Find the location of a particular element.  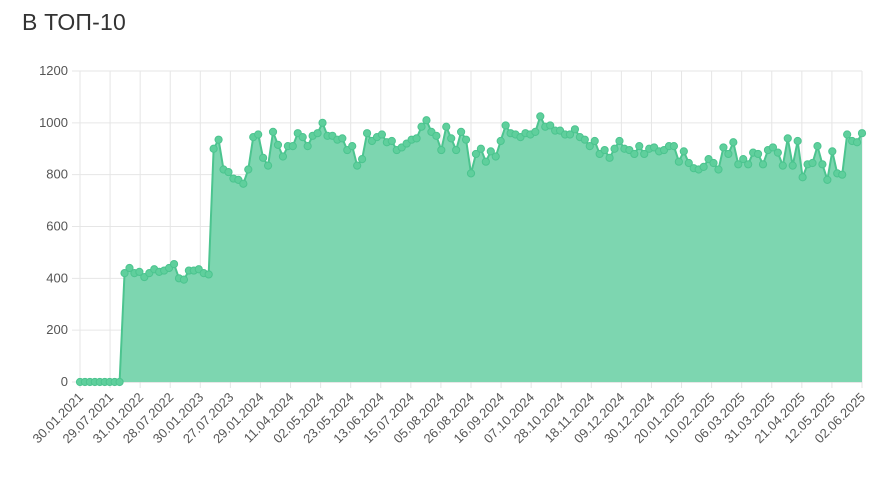

y-tick-label: 600 is located at coordinates (57, 226).